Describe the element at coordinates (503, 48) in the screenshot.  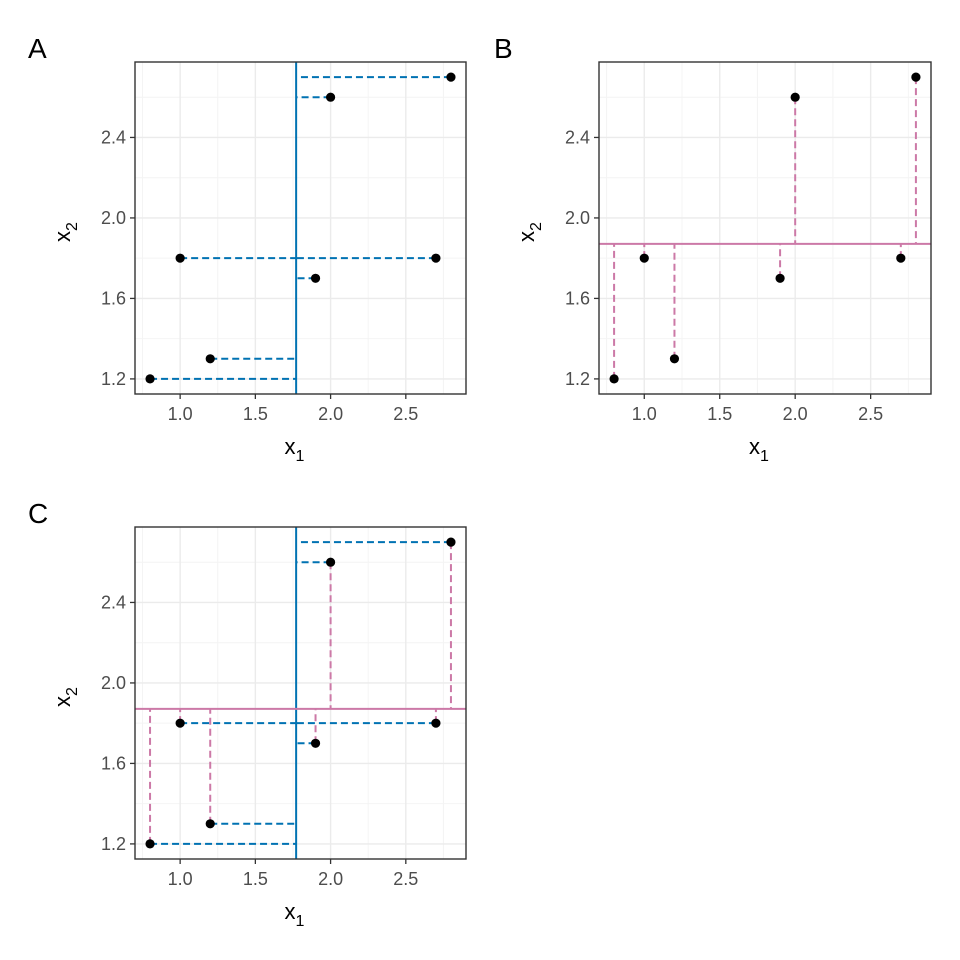
I see `panel-tag: B` at that location.